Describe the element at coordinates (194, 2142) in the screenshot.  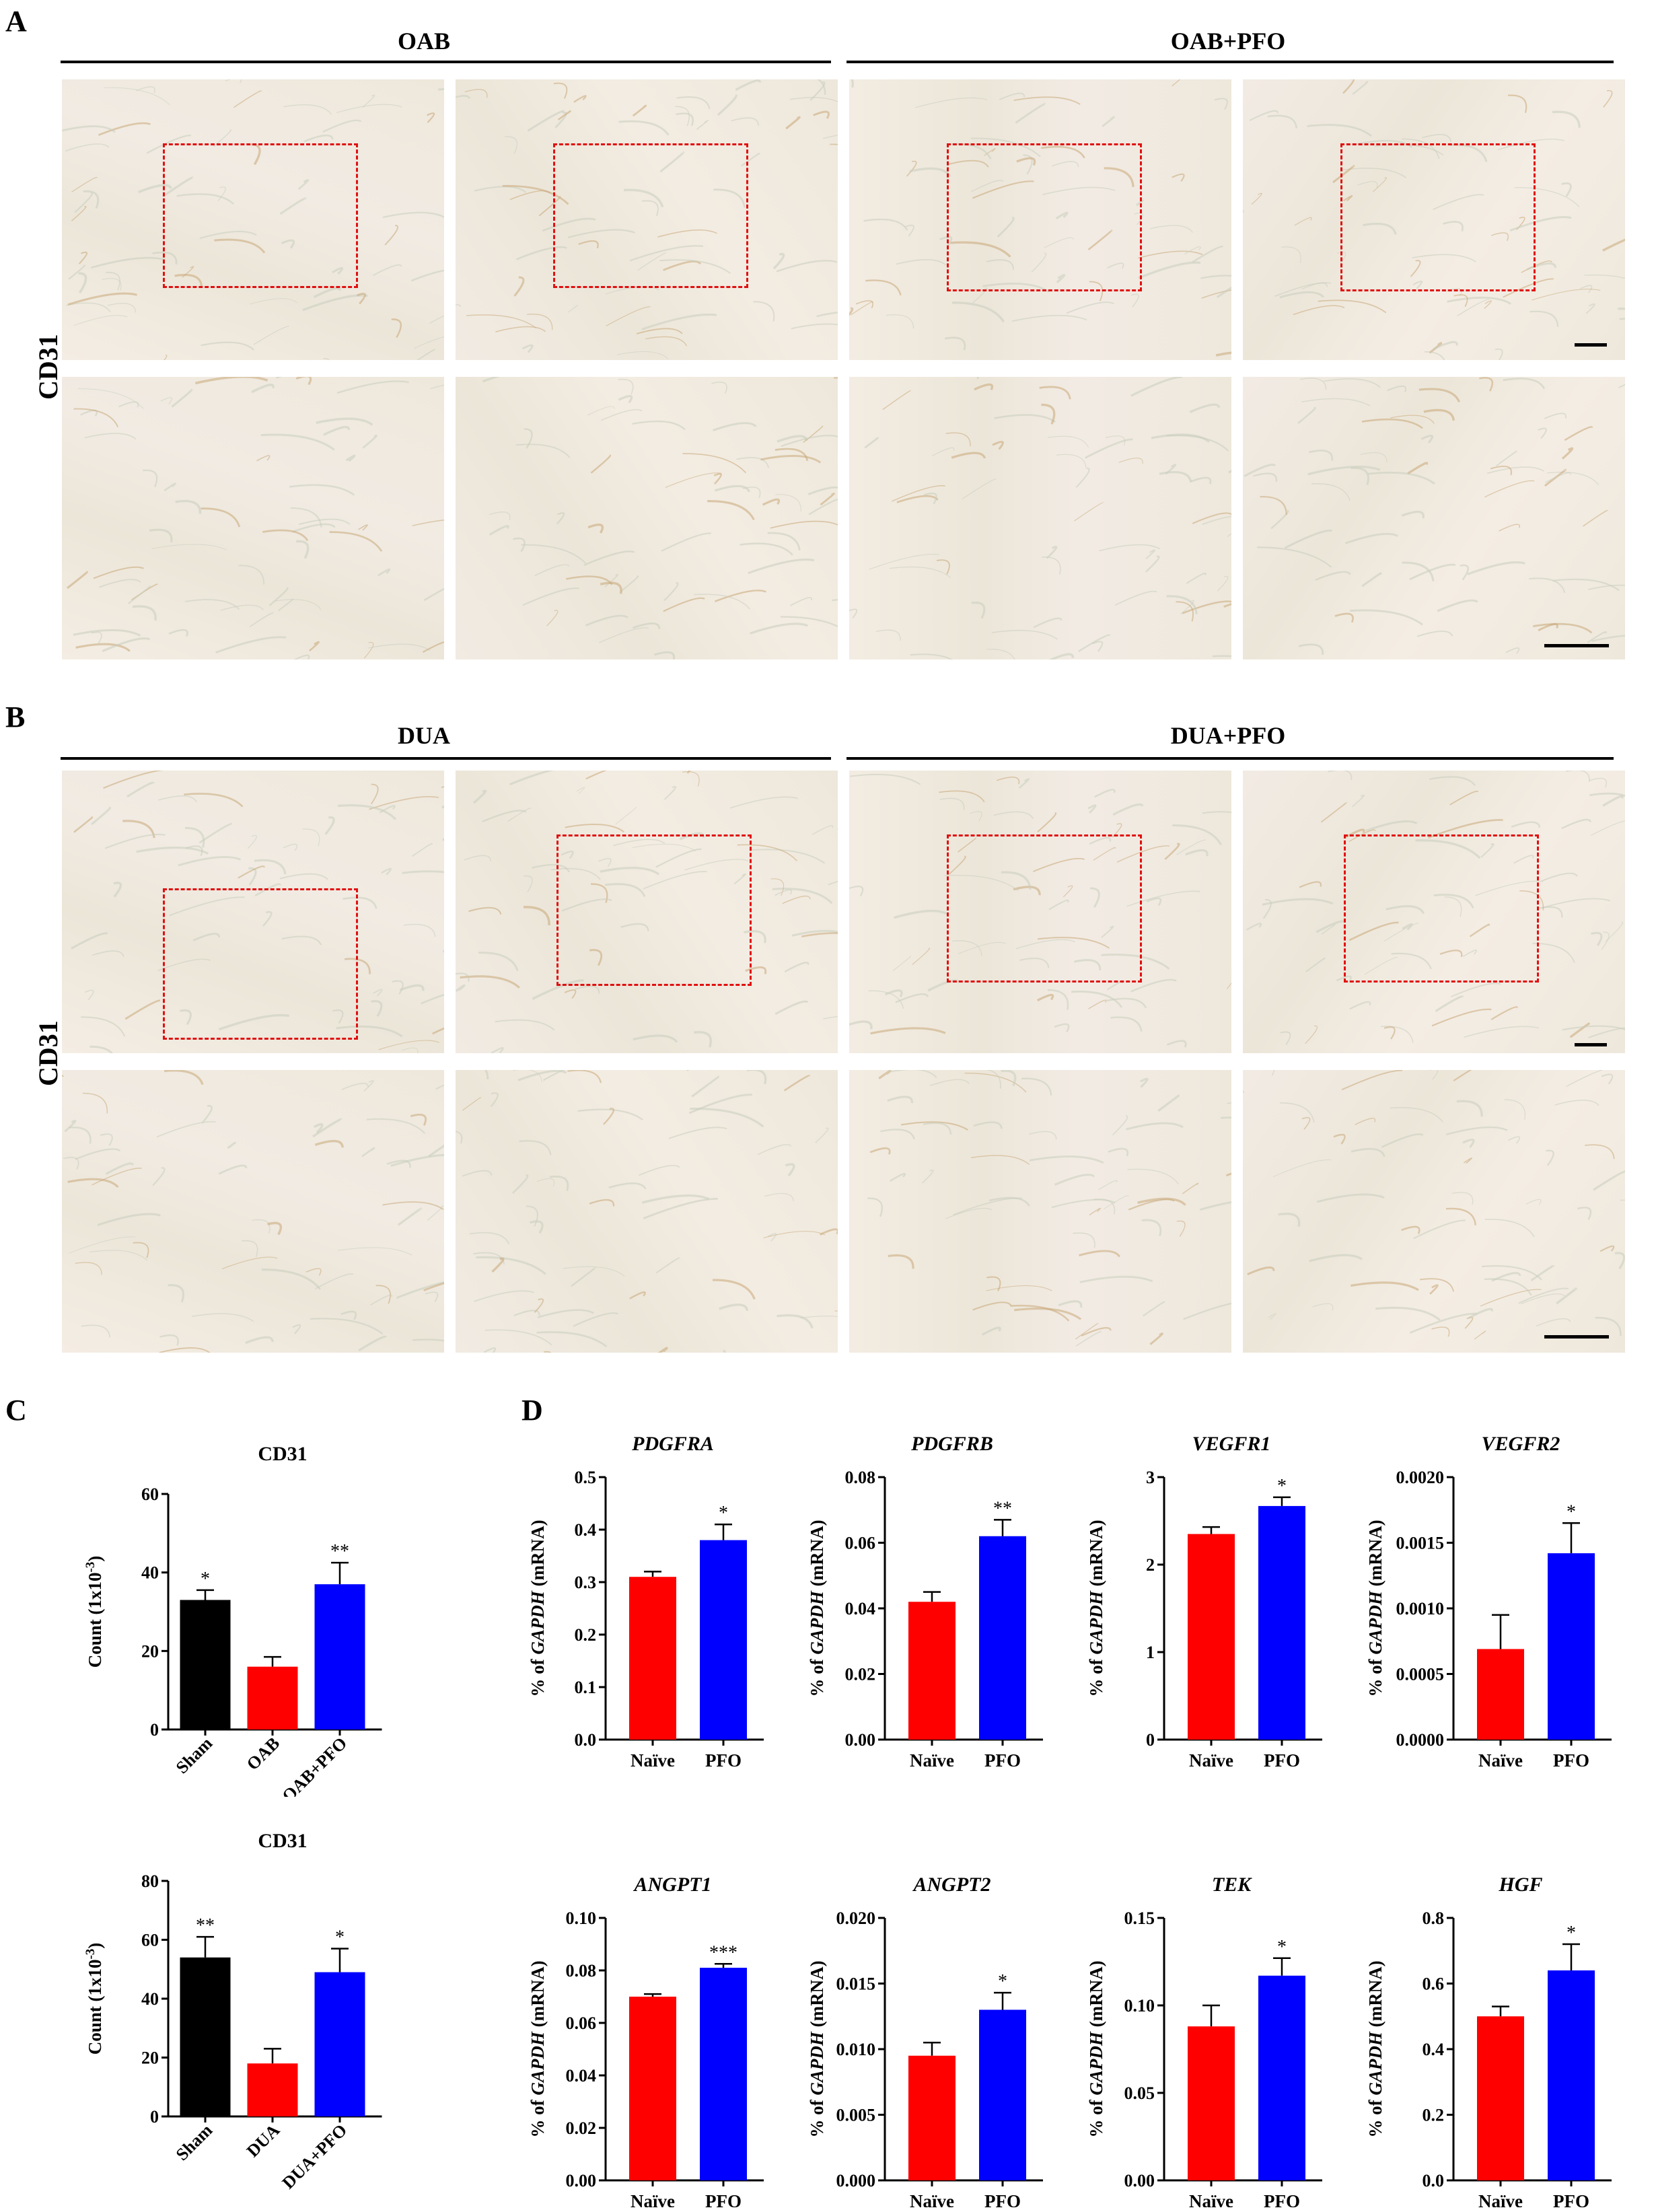
I see `x-tick-label: Sham` at that location.